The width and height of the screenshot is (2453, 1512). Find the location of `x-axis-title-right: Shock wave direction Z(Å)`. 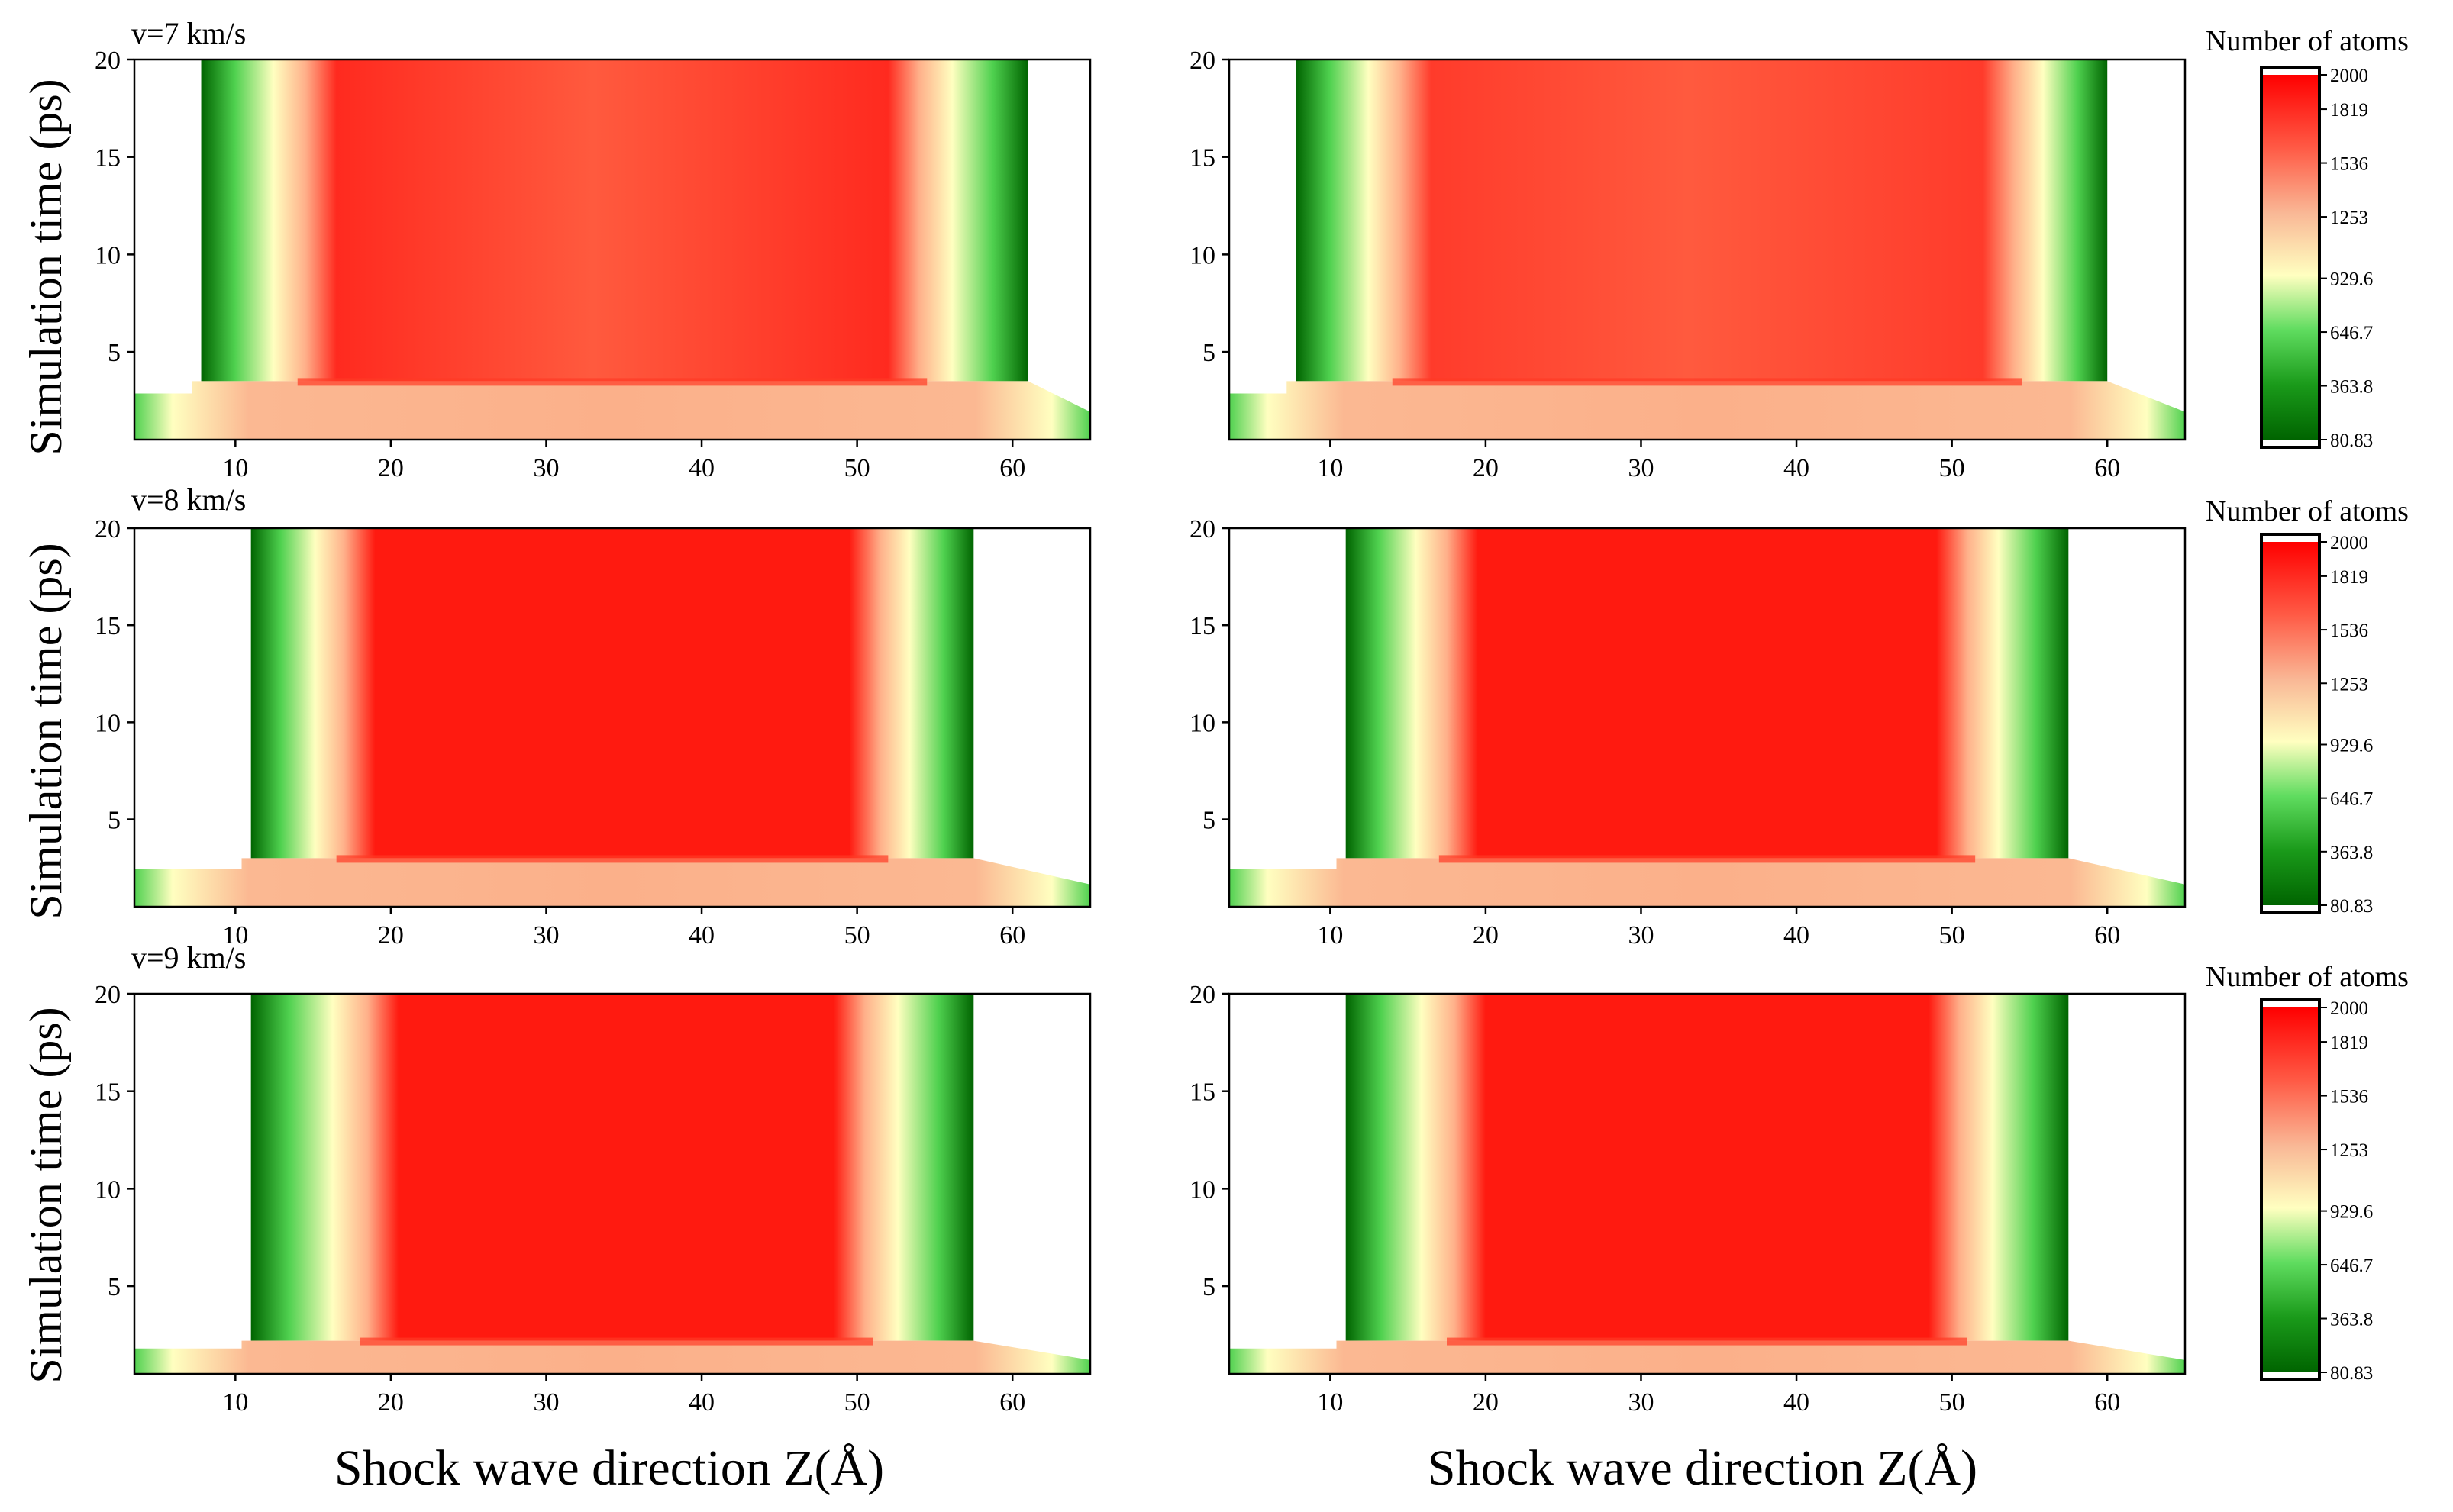

x-axis-title-right: Shock wave direction Z(Å) is located at coordinates (1702, 1468).